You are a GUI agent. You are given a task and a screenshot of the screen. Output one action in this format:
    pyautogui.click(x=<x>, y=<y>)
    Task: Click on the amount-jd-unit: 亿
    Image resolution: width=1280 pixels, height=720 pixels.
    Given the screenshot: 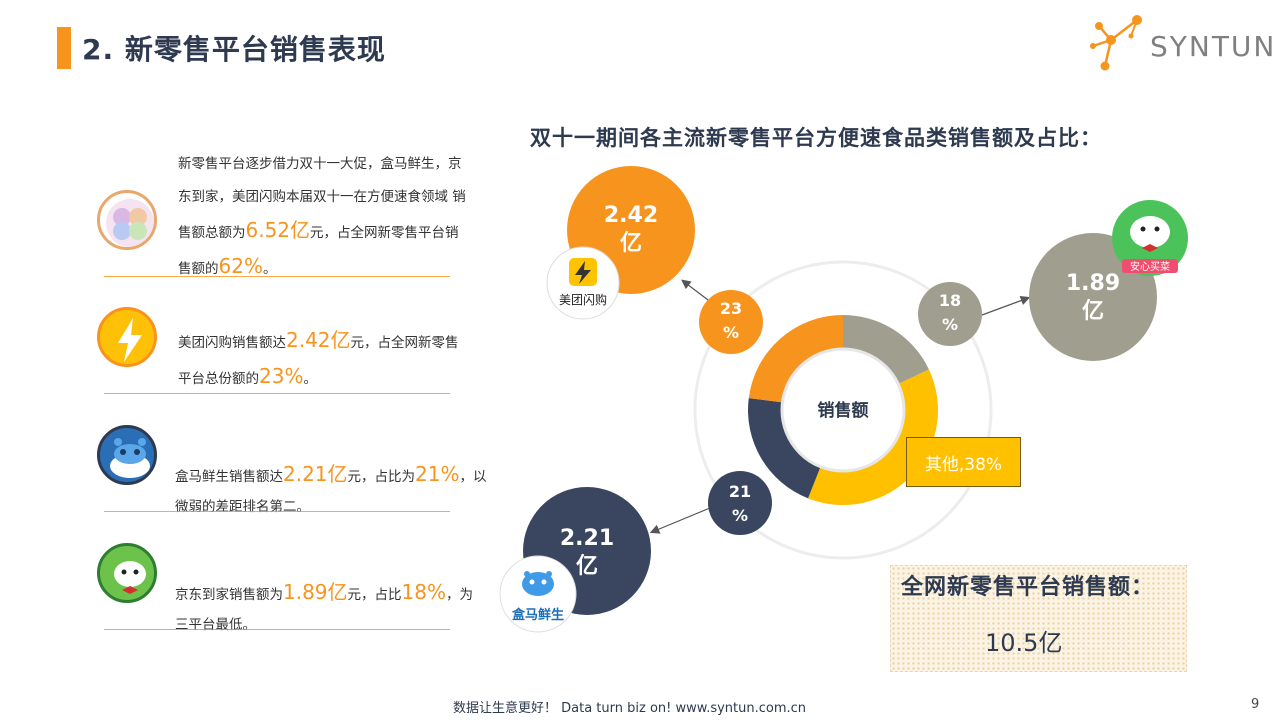 What is the action you would take?
    pyautogui.click(x=1093, y=311)
    